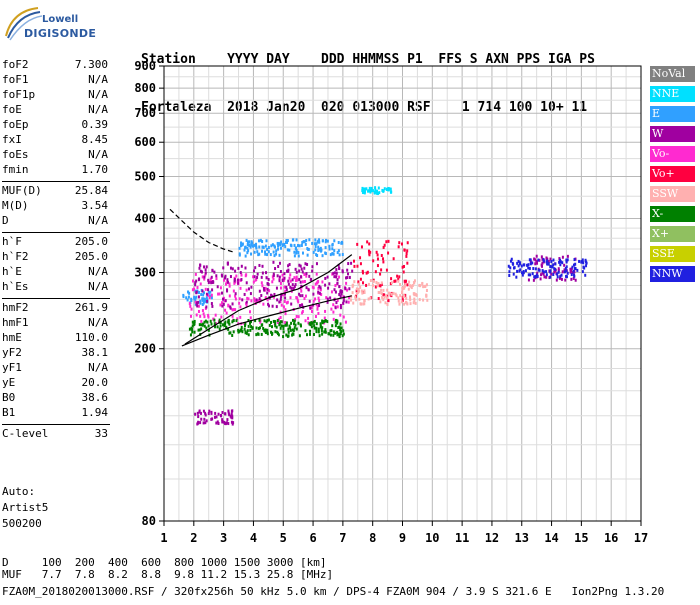  Describe the element at coordinates (91, 337) in the screenshot. I see `param-value: 110.0` at that location.